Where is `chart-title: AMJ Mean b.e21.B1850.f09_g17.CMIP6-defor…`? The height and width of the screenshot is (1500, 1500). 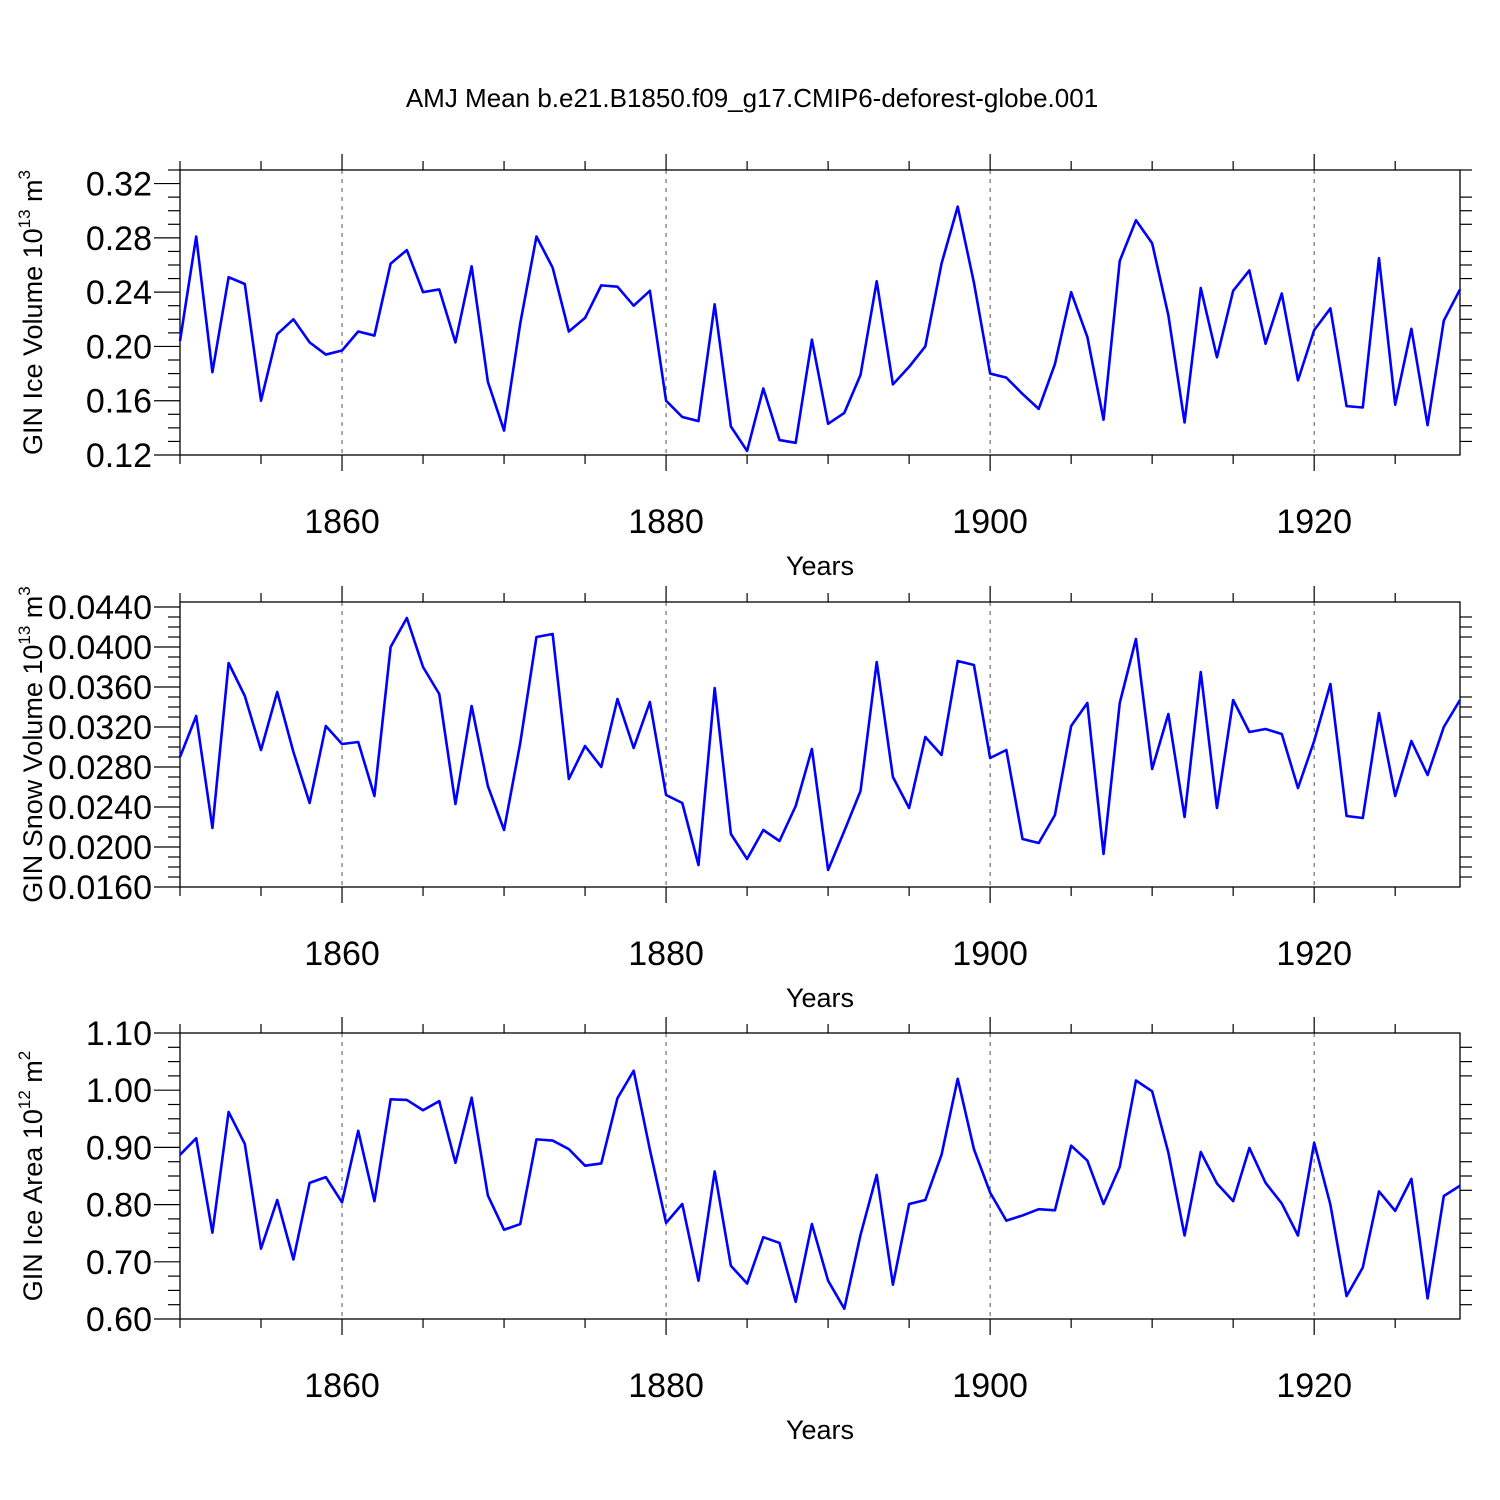
chart-title: AMJ Mean b.e21.B1850.f09_g17.CMIP6-defor… is located at coordinates (752, 98).